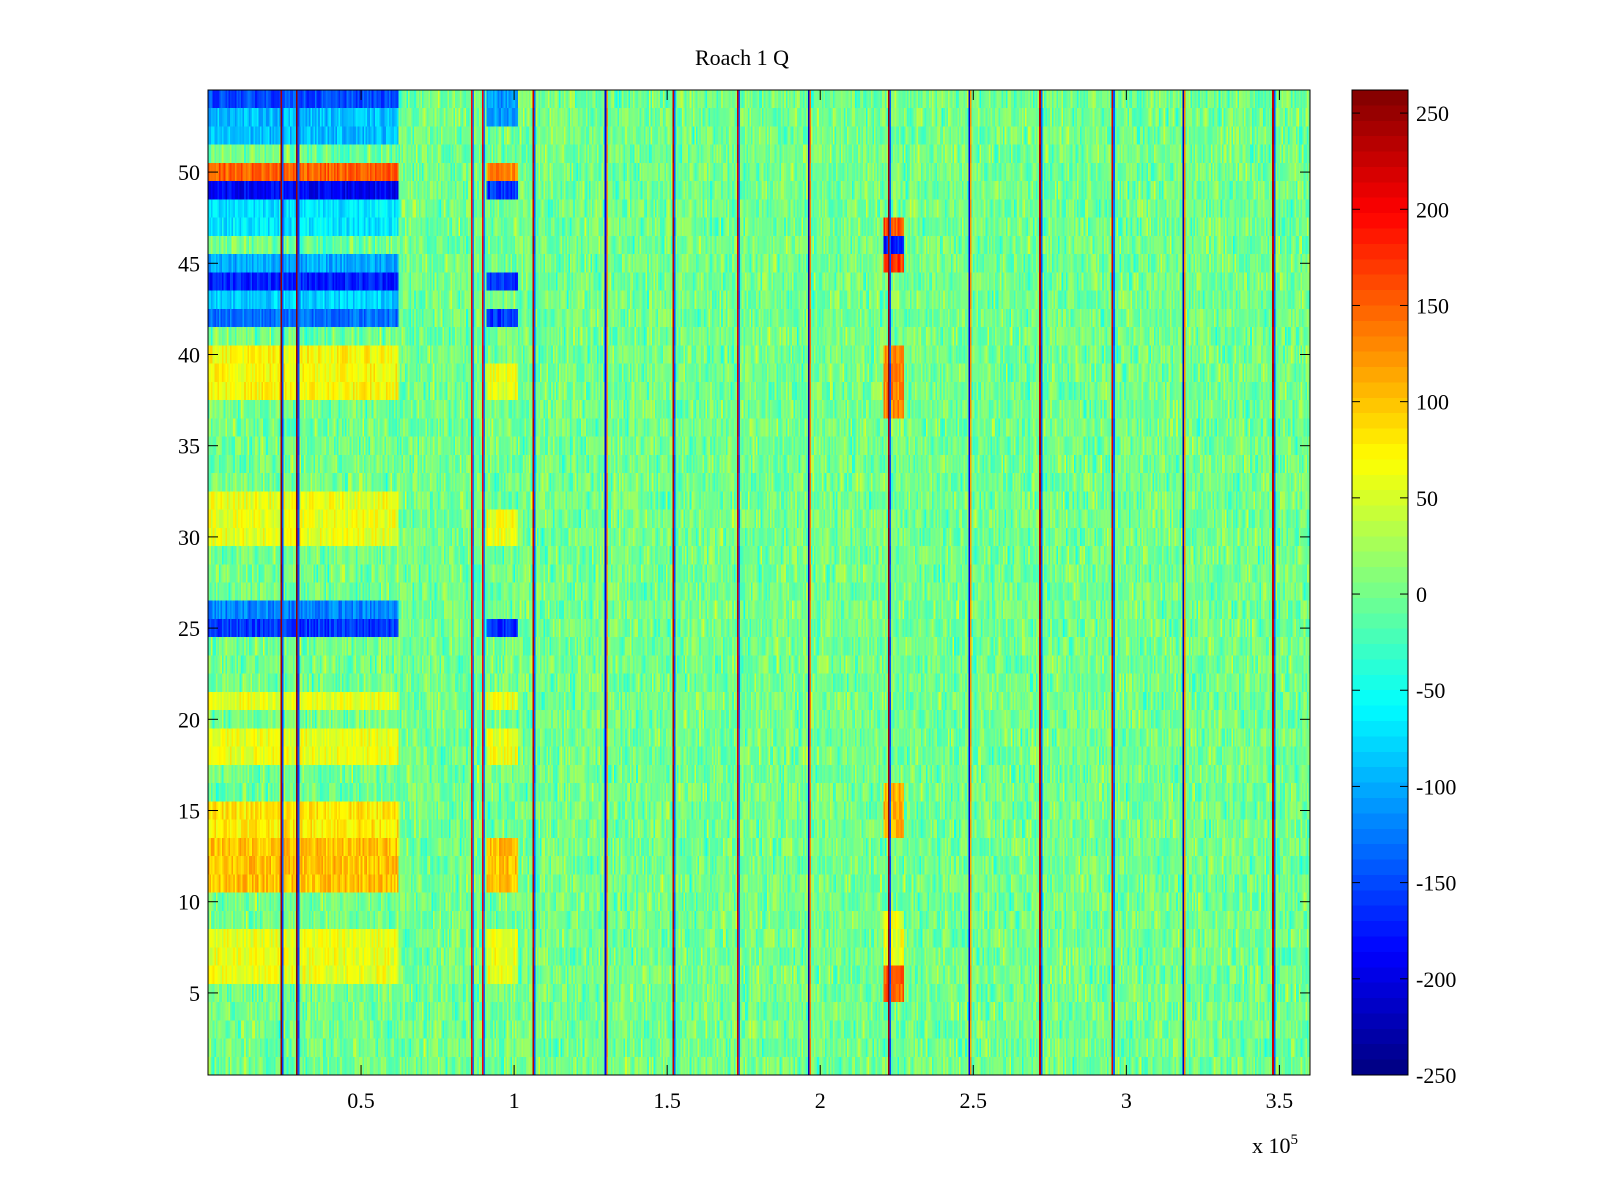 The height and width of the screenshot is (1200, 1600). What do you see at coordinates (361, 601) in the screenshot?
I see `x-tick: 0.5` at bounding box center [361, 601].